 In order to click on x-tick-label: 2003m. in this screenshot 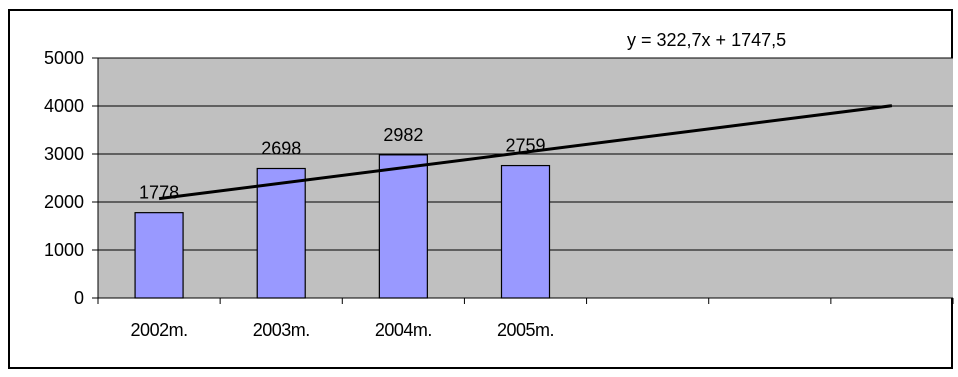, I will do `click(281, 330)`.